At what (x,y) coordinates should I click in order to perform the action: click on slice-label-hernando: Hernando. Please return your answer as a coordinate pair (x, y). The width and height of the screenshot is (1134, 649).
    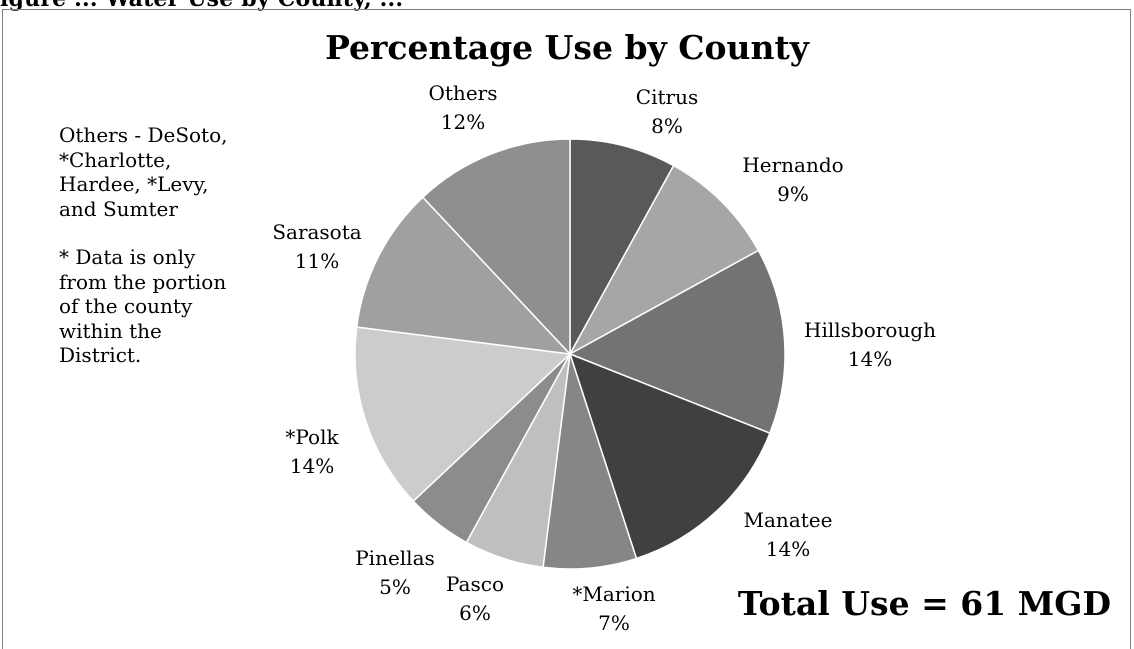
    Looking at the image, I should click on (792, 165).